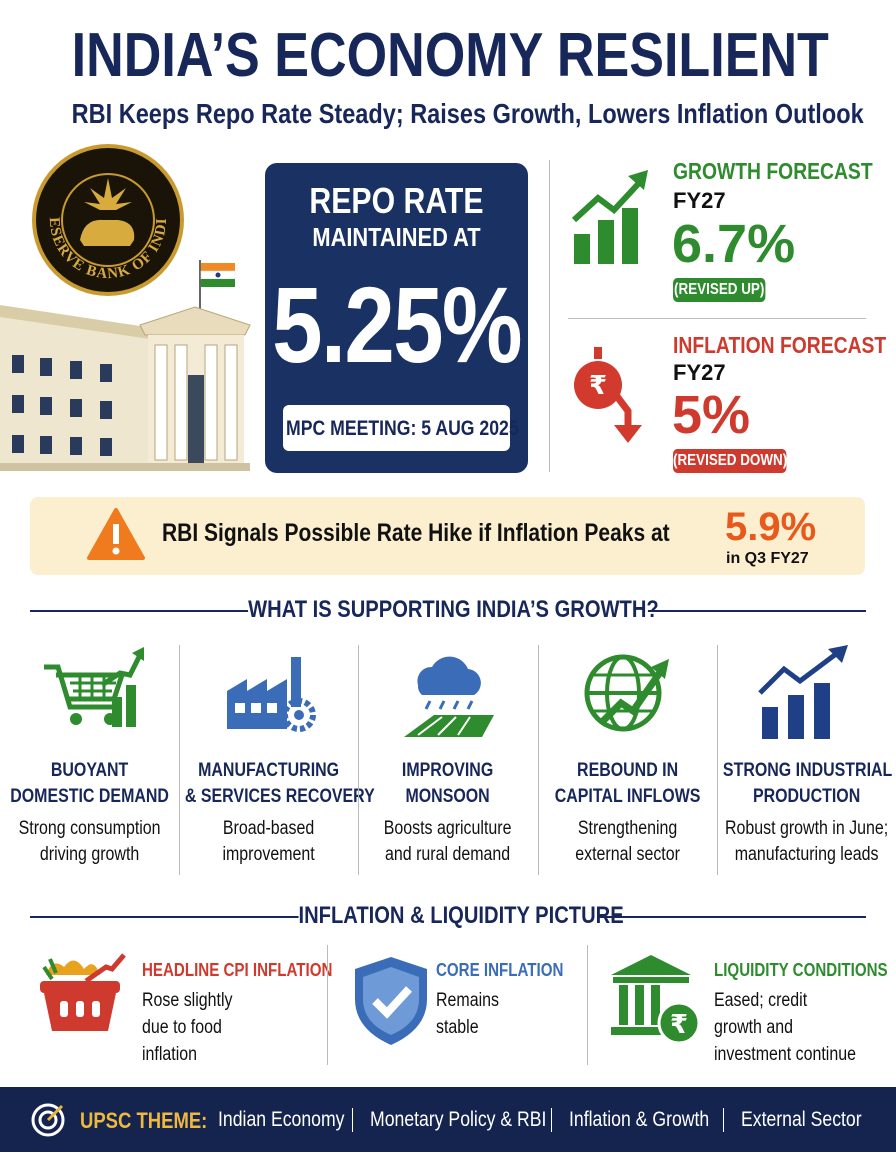 The height and width of the screenshot is (1152, 896). Describe the element at coordinates (807, 770) in the screenshot. I see `support-title: STRONG INDUSTRIAL` at that location.